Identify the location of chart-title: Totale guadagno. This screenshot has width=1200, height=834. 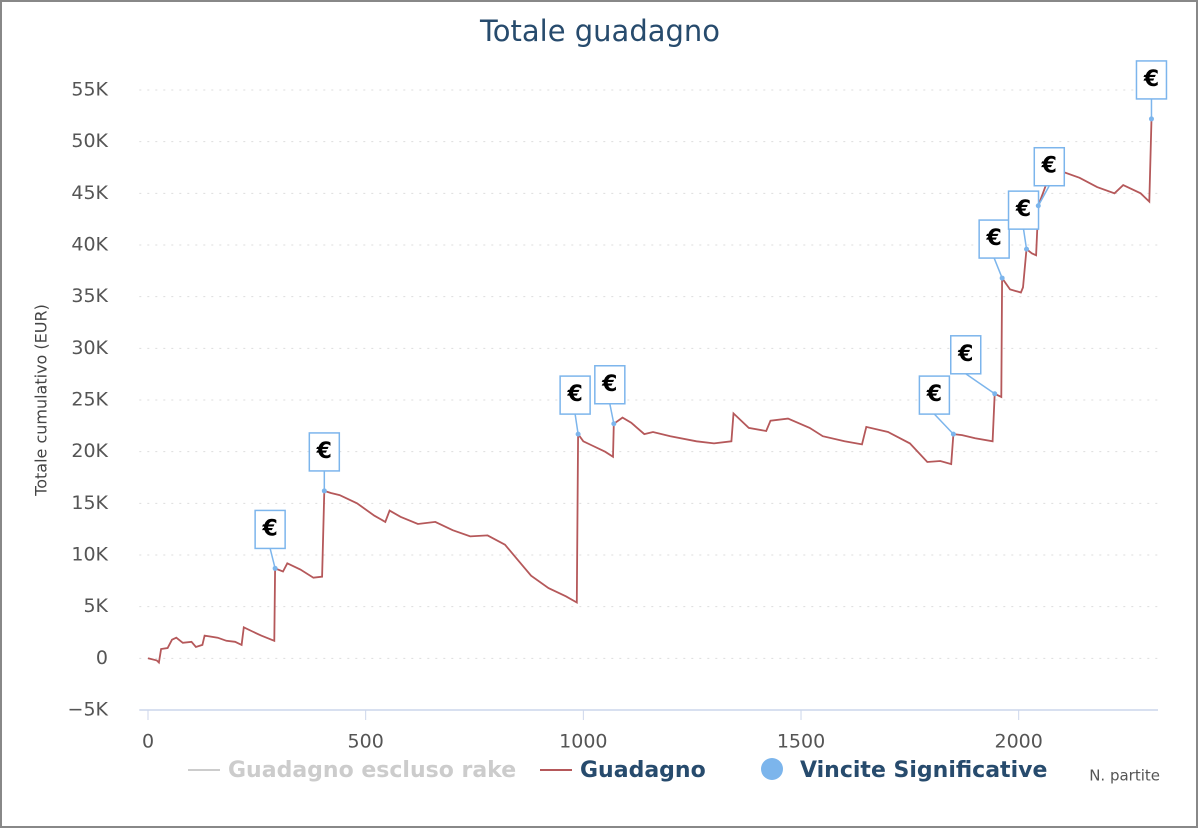
(599, 31).